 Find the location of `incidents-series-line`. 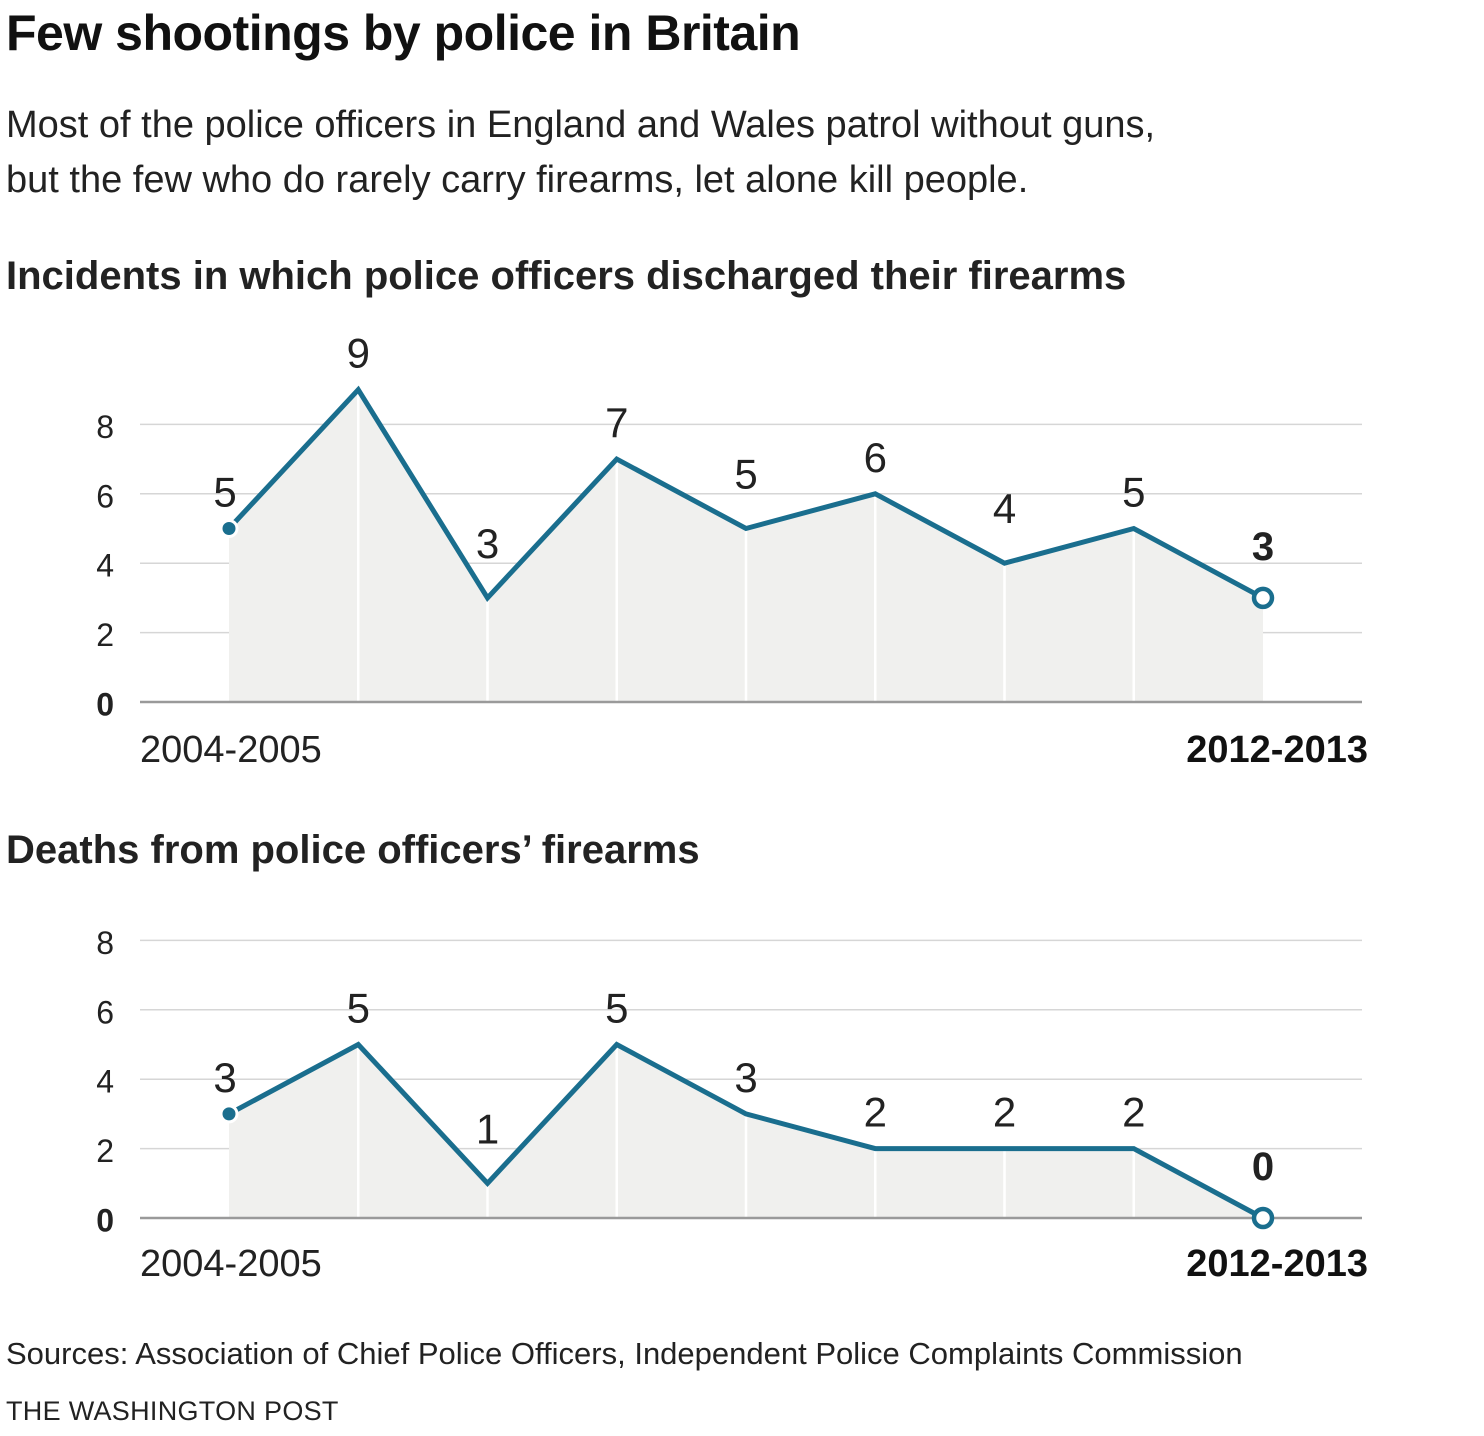

incidents-series-line is located at coordinates (746, 493).